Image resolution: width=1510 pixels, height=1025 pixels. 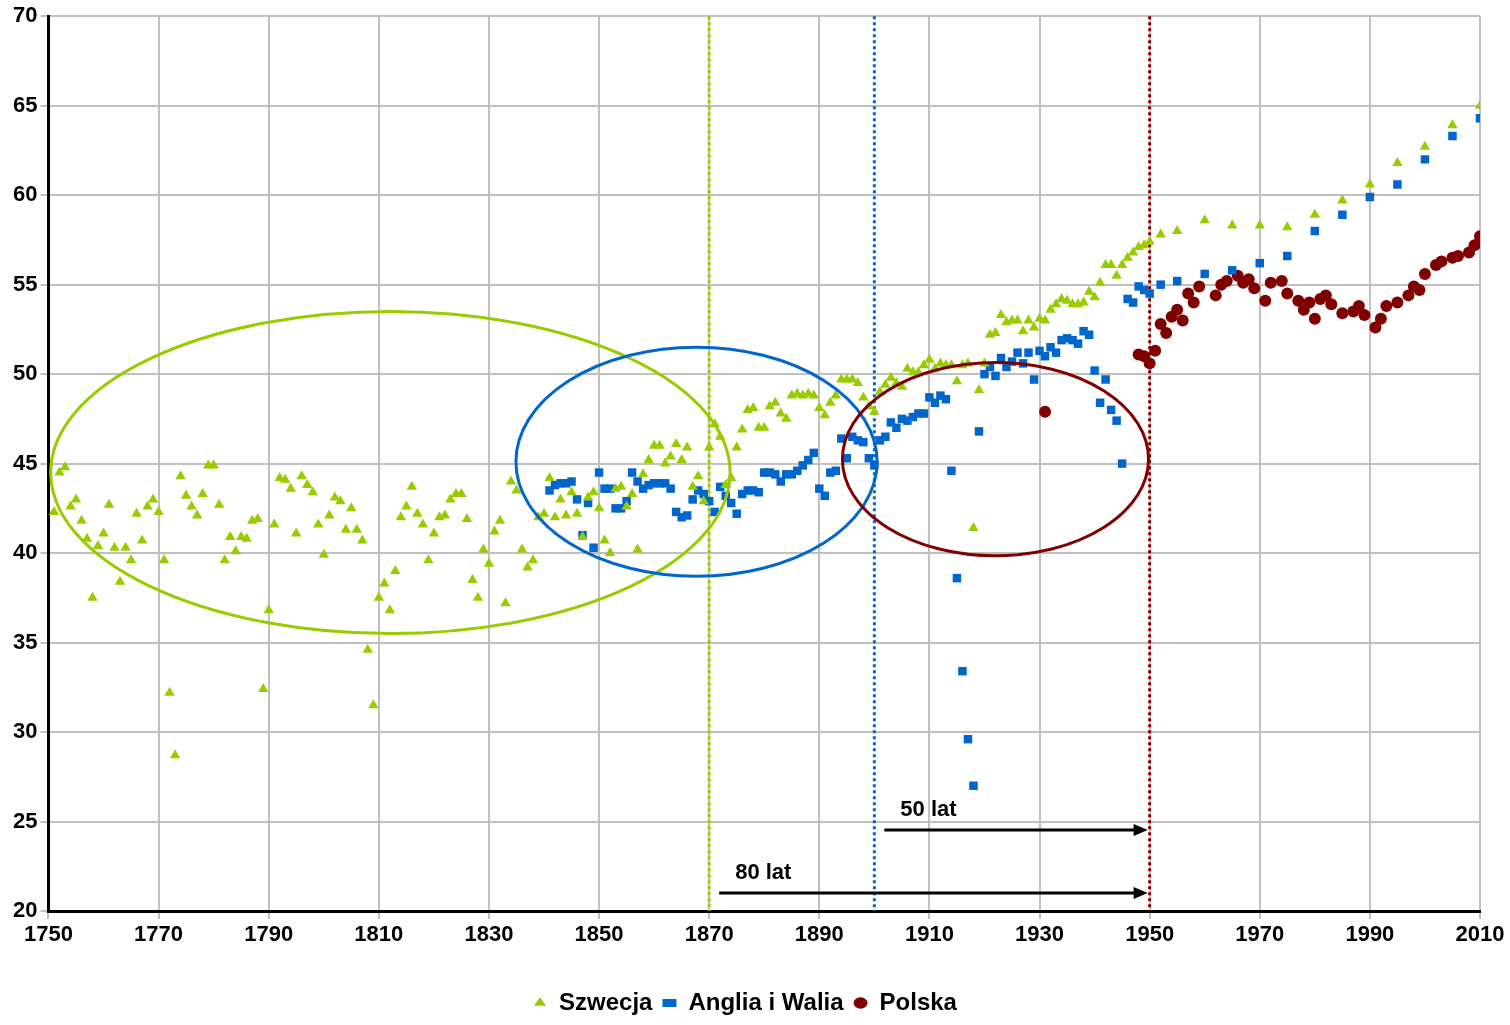 What do you see at coordinates (709, 934) in the screenshot?
I see `x-tick-label: 1870` at bounding box center [709, 934].